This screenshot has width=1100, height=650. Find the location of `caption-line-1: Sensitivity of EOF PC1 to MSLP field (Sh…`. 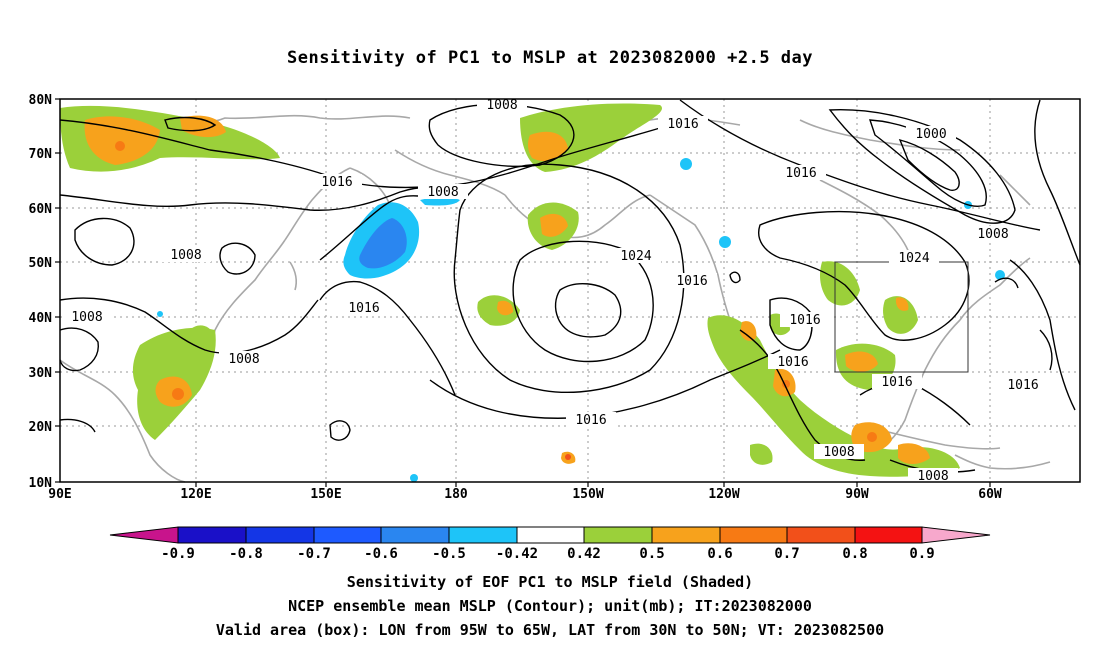

caption-line-1: Sensitivity of EOF PC1 to MSLP field (Sh… is located at coordinates (550, 582).